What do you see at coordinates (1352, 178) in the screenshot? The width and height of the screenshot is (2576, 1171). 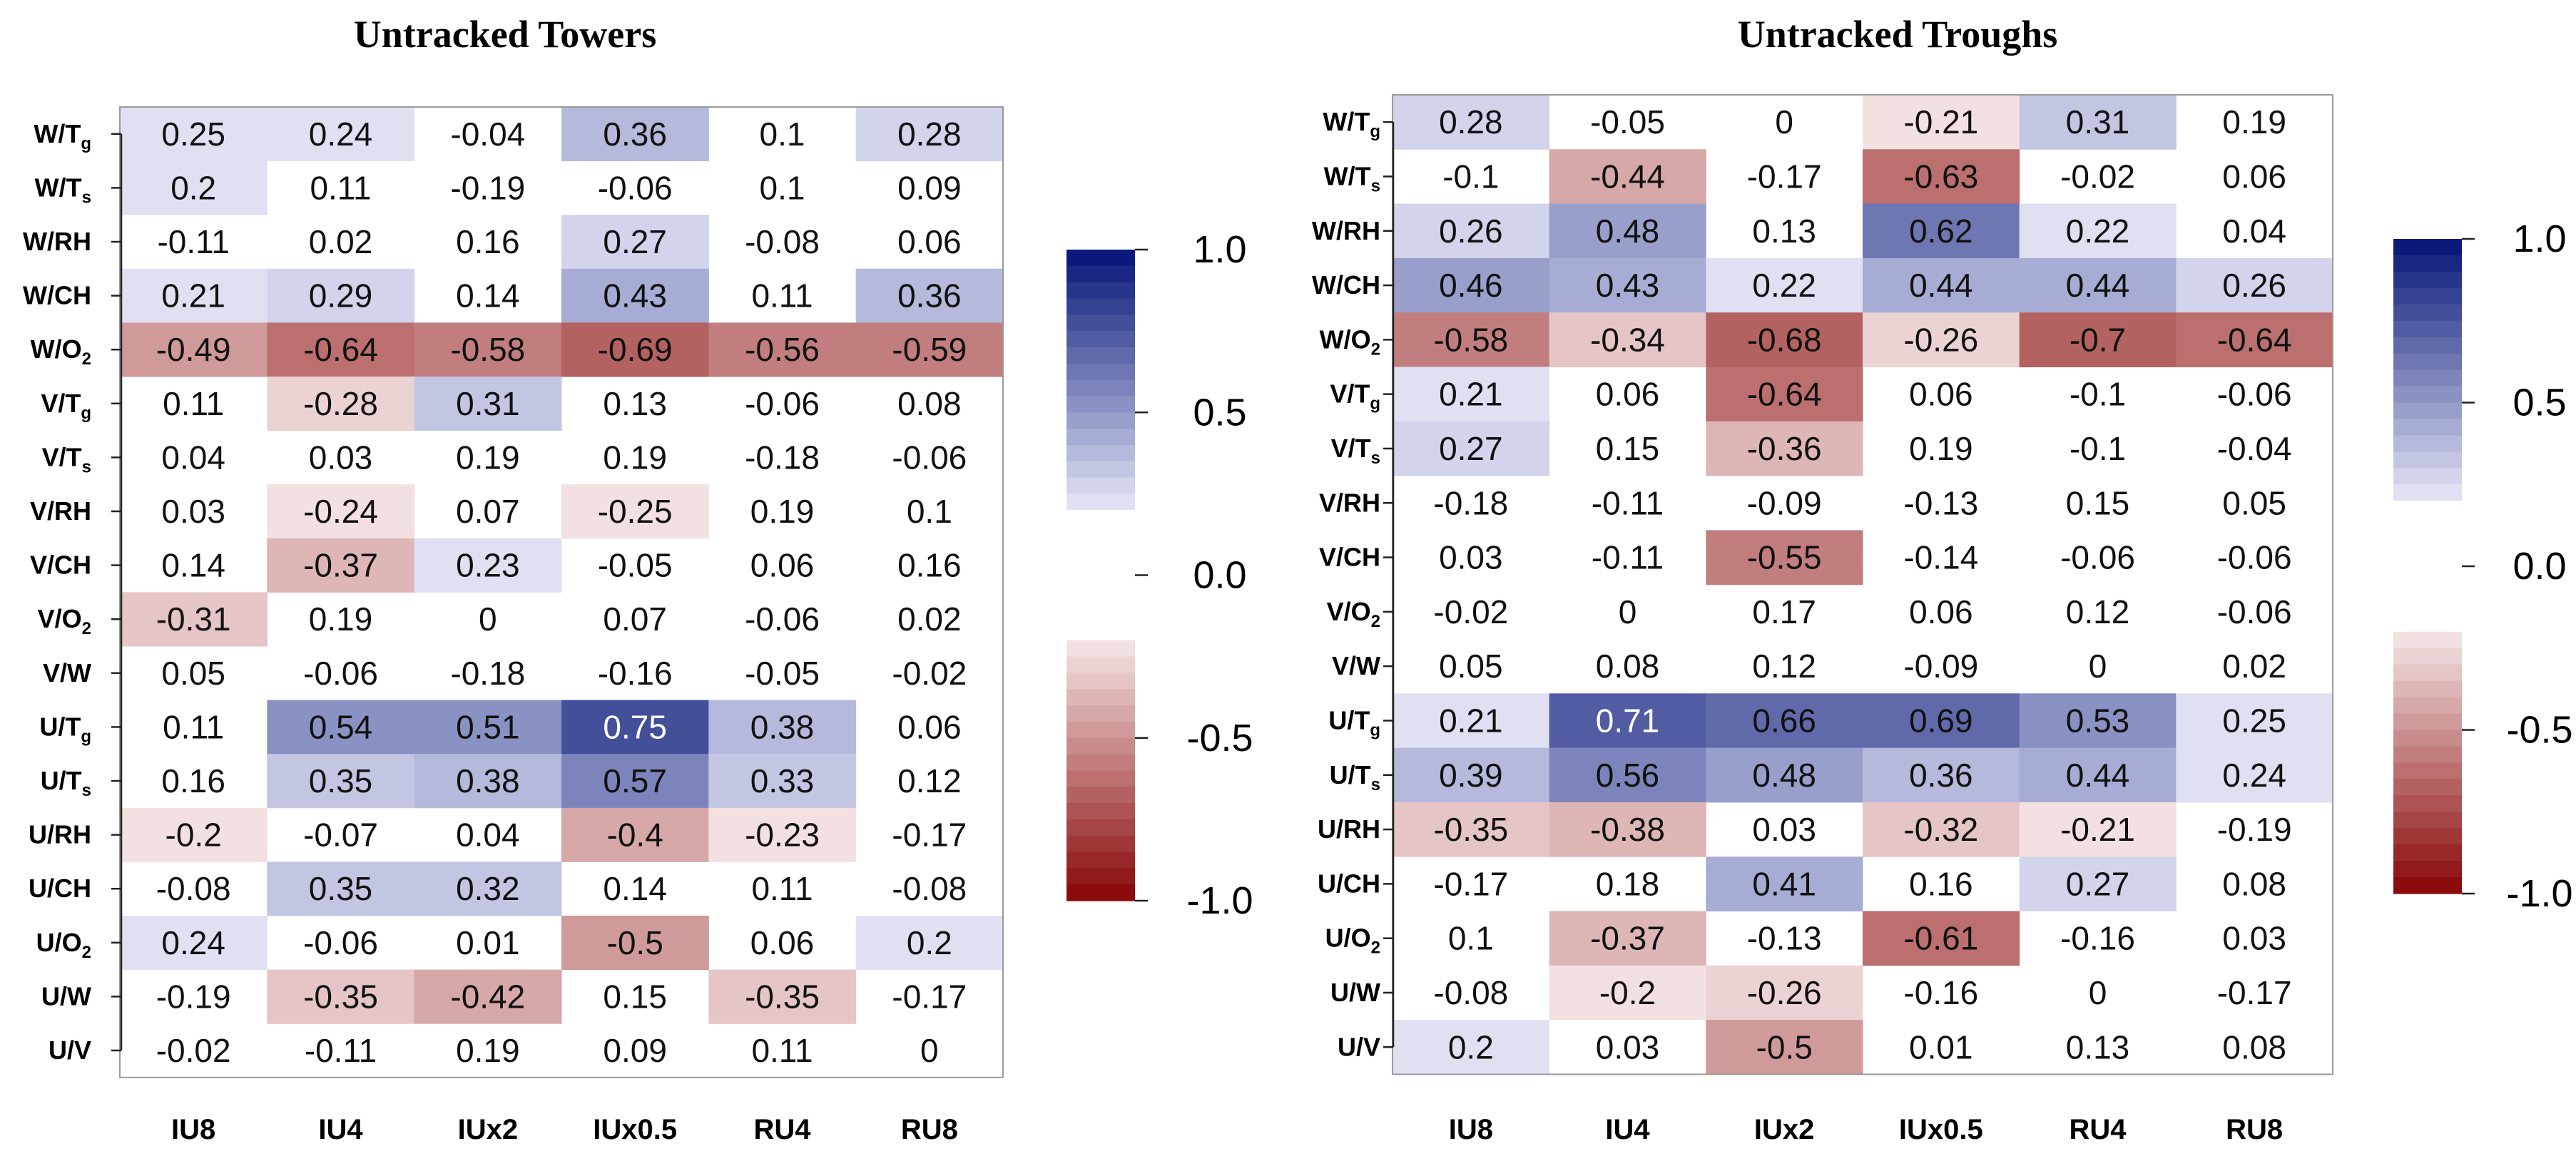 I see `y-tick-label: W/Ts` at bounding box center [1352, 178].